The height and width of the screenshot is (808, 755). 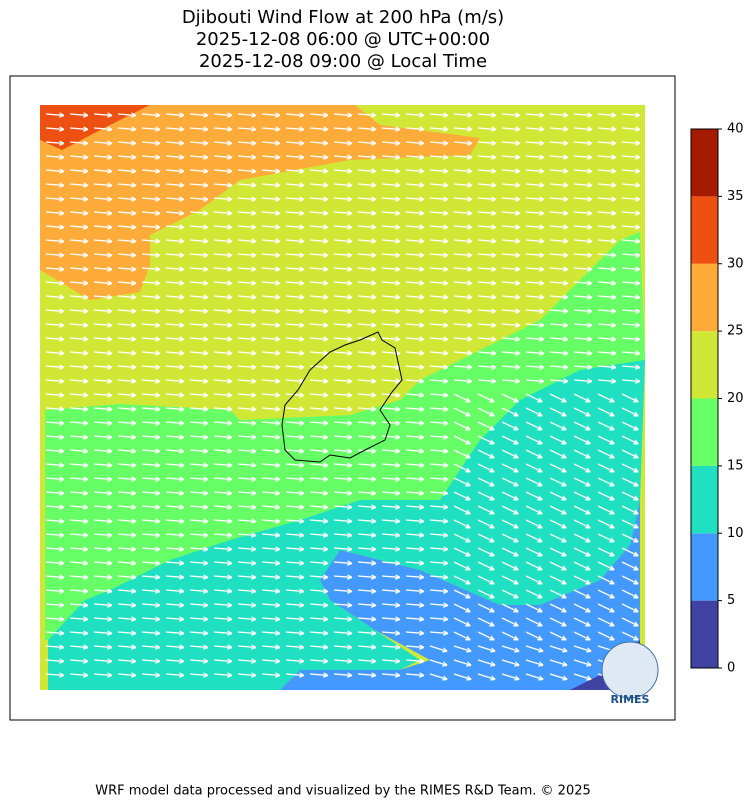 I want to click on colorbar-segment, so click(x=704, y=163).